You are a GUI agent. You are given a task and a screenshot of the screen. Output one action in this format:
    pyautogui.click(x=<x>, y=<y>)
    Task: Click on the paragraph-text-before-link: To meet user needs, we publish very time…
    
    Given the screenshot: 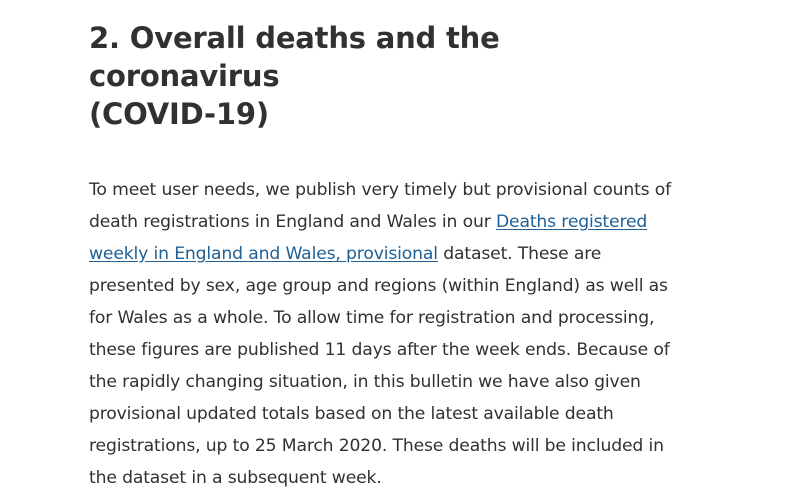 What is the action you would take?
    pyautogui.click(x=380, y=206)
    